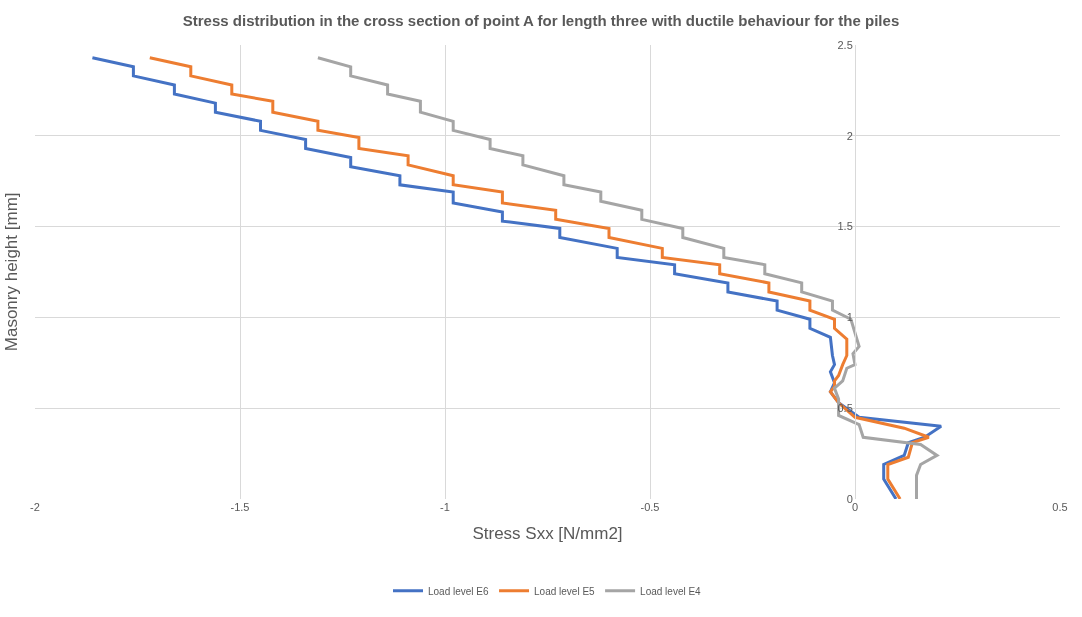 The height and width of the screenshot is (617, 1082). I want to click on legend-label: Load level E6, so click(459, 591).